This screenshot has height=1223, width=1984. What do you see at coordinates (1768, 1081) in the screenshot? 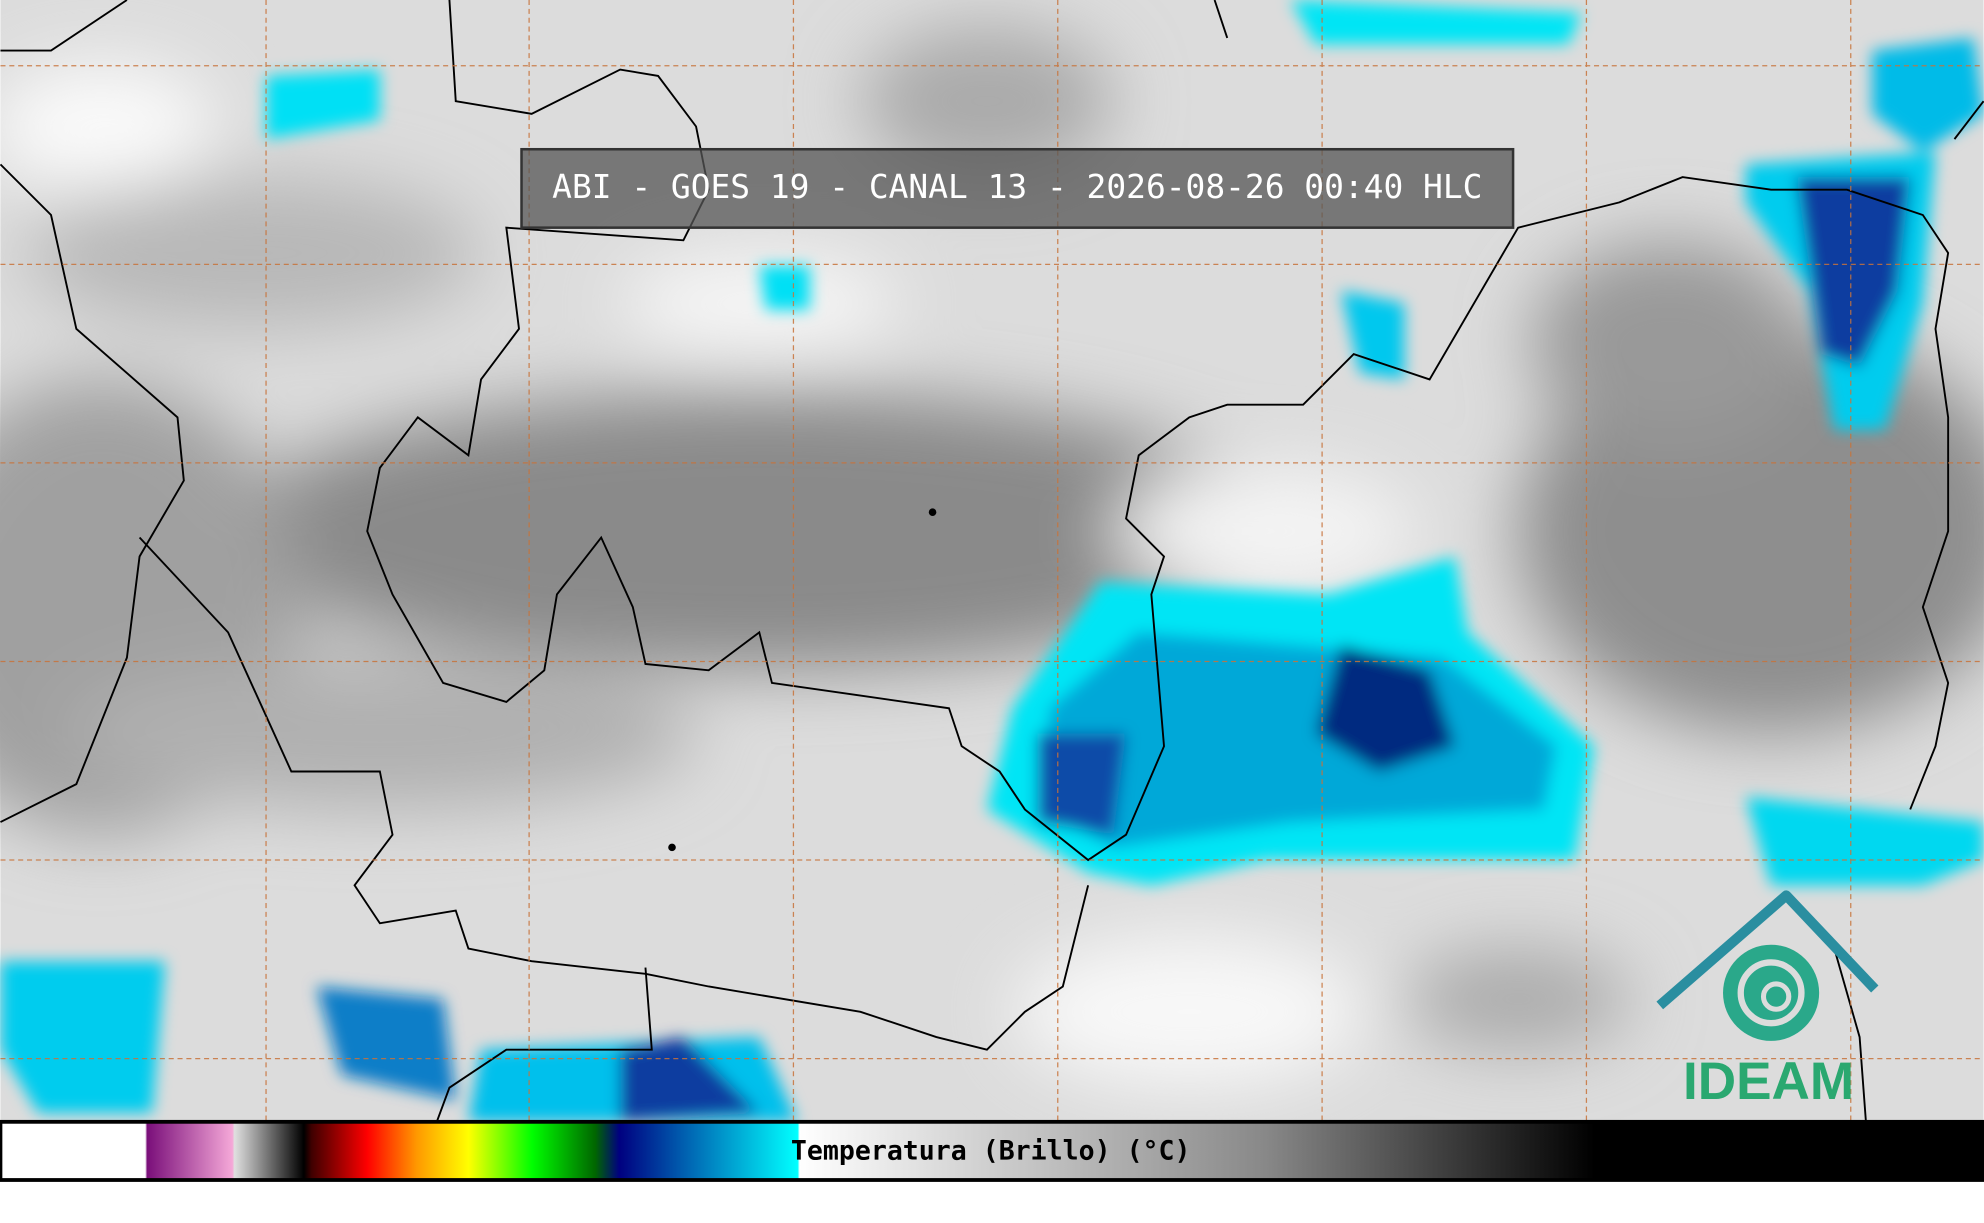
I see `logo-text: IDEAM` at bounding box center [1768, 1081].